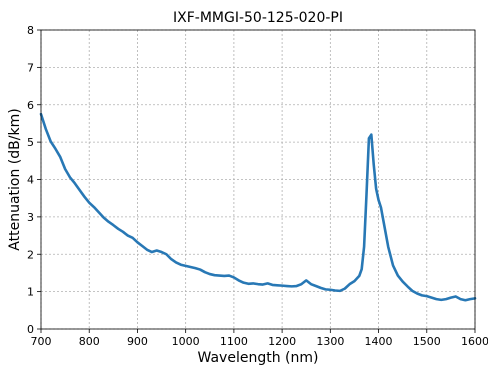 Image resolution: width=488 pixels, height=366 pixels. What do you see at coordinates (30, 329) in the screenshot?
I see `y-tick-label: 0` at bounding box center [30, 329].